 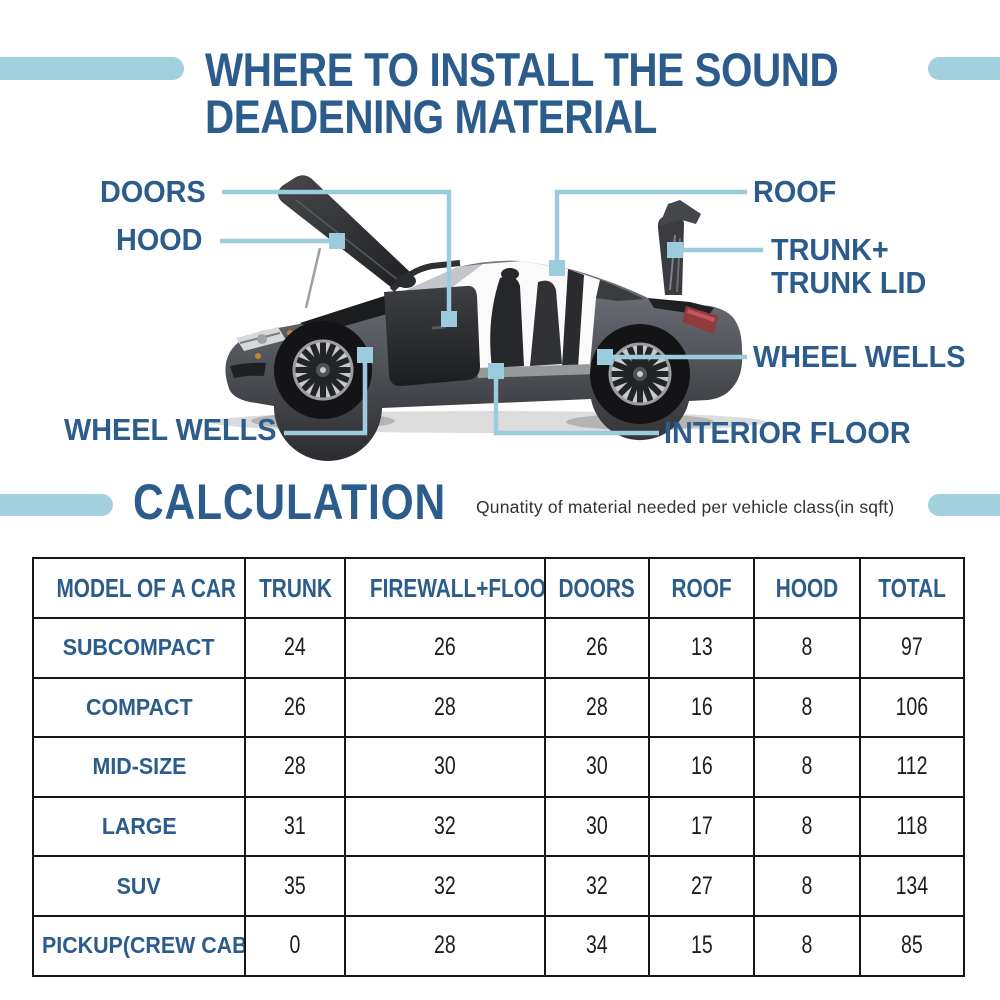 What do you see at coordinates (912, 826) in the screenshot?
I see `value-cell: 118` at bounding box center [912, 826].